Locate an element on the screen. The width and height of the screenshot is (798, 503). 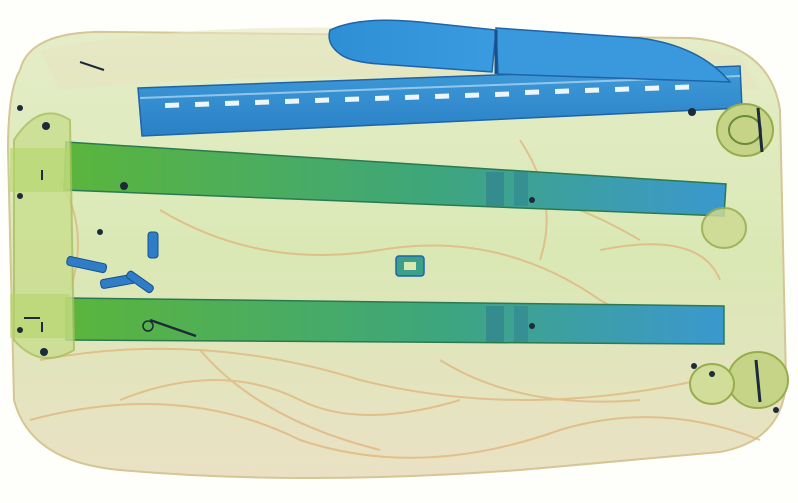
telescopic-handle-bar-lower is located at coordinates (395, 321).